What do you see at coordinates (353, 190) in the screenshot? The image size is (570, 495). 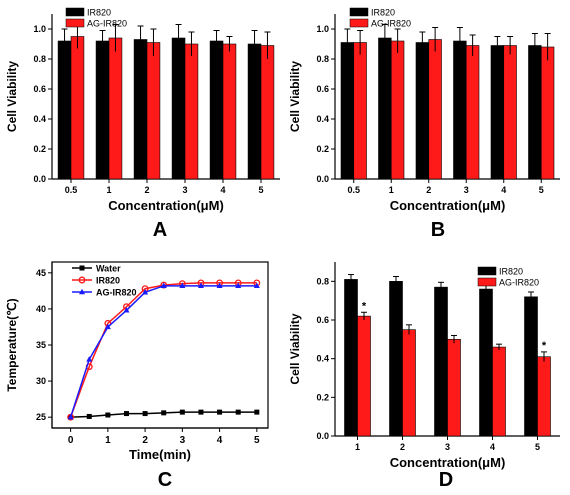 I see `panel-b-x-tick-label: 0.5` at bounding box center [353, 190].